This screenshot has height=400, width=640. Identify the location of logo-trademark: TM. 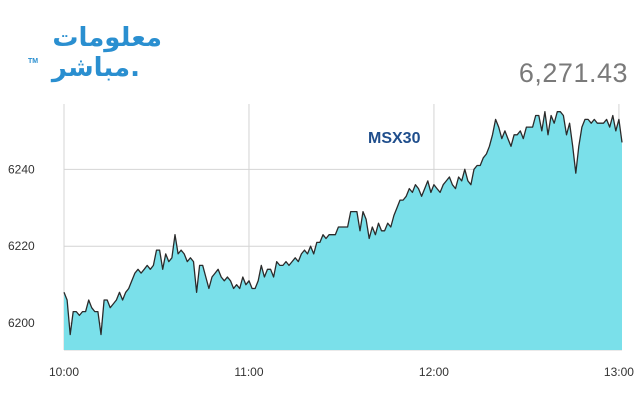
(33, 61).